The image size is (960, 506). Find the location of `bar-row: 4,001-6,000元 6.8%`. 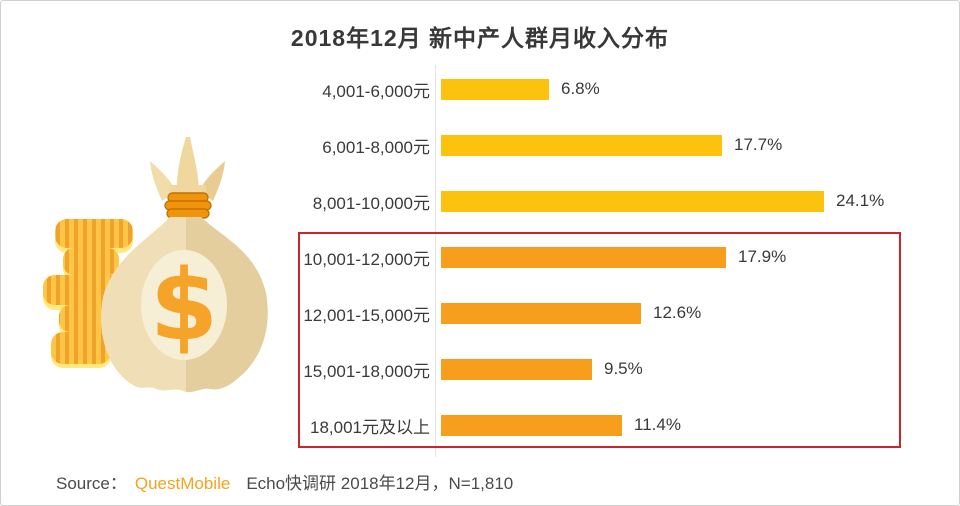

bar-row: 4,001-6,000元 6.8% is located at coordinates (568, 89).